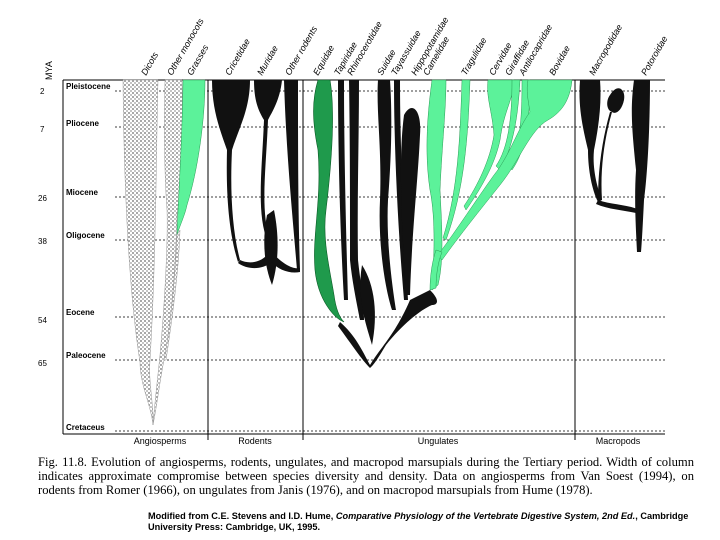 The image size is (720, 540). Describe the element at coordinates (356, 200) in the screenshot. I see `rhinocerotidae-branch` at that location.